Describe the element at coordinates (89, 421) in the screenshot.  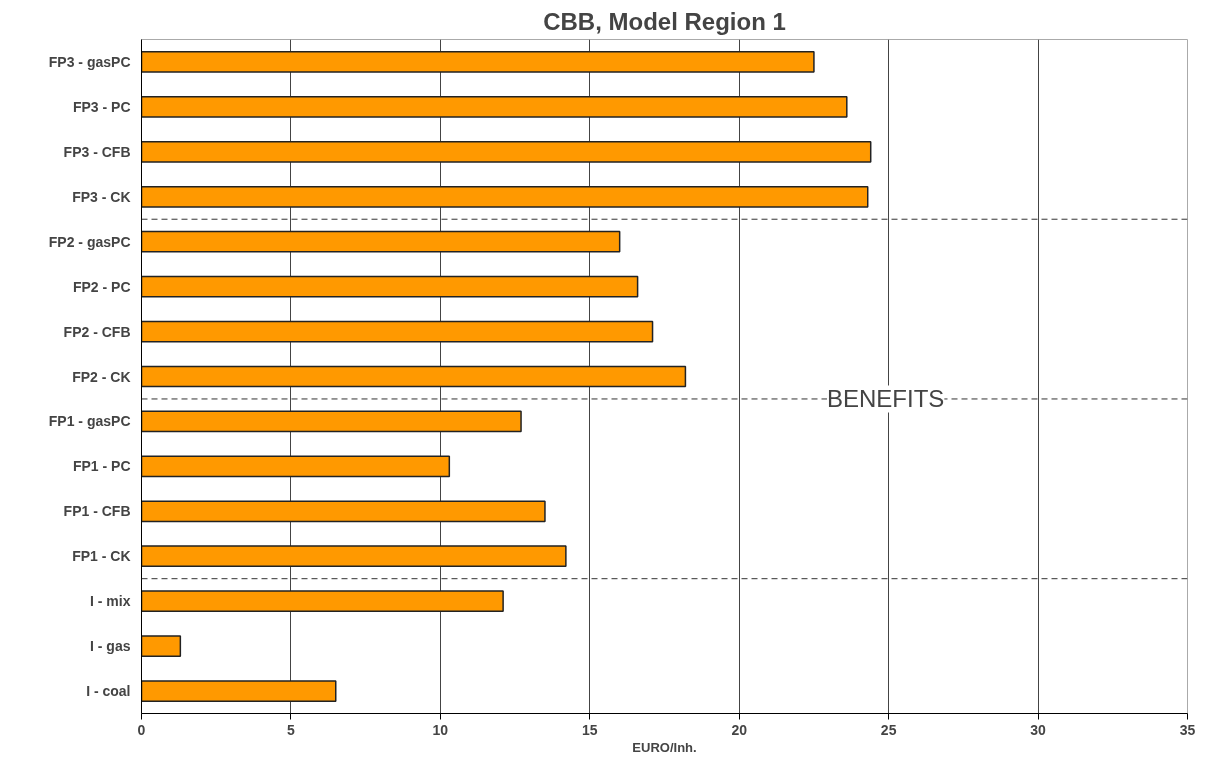
I see `y-tick-label: FP1 - gasPC` at that location.